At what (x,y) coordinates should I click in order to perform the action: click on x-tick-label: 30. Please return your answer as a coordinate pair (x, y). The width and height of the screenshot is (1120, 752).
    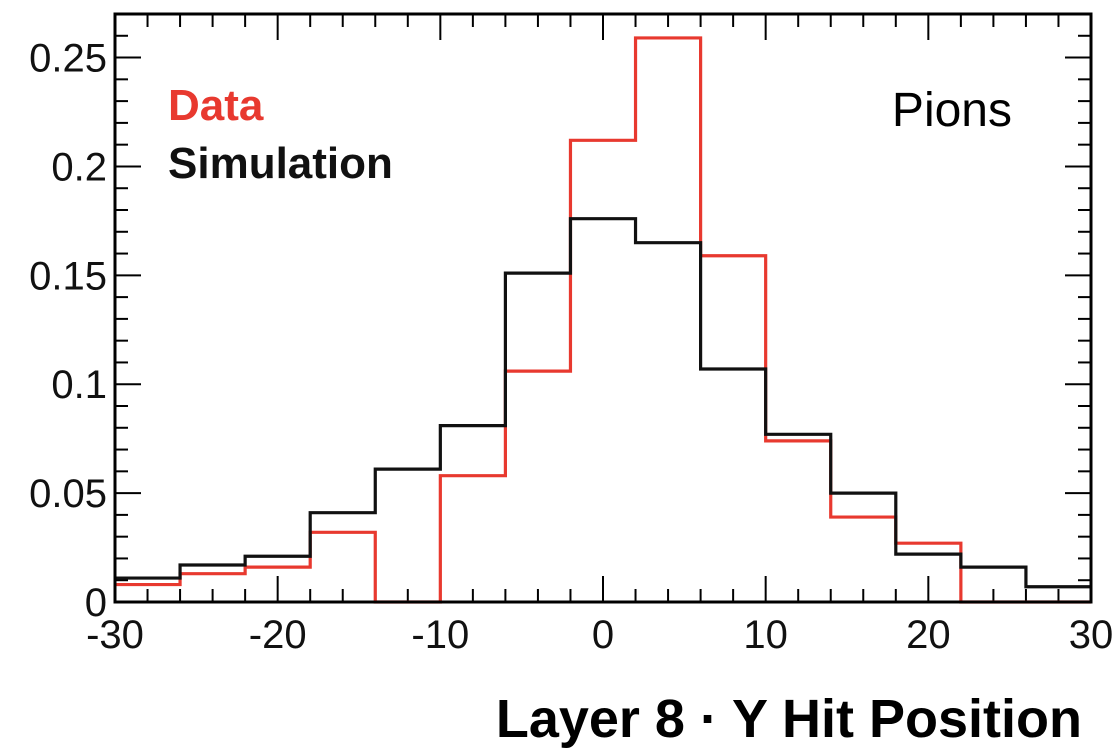
    Looking at the image, I should click on (1091, 635).